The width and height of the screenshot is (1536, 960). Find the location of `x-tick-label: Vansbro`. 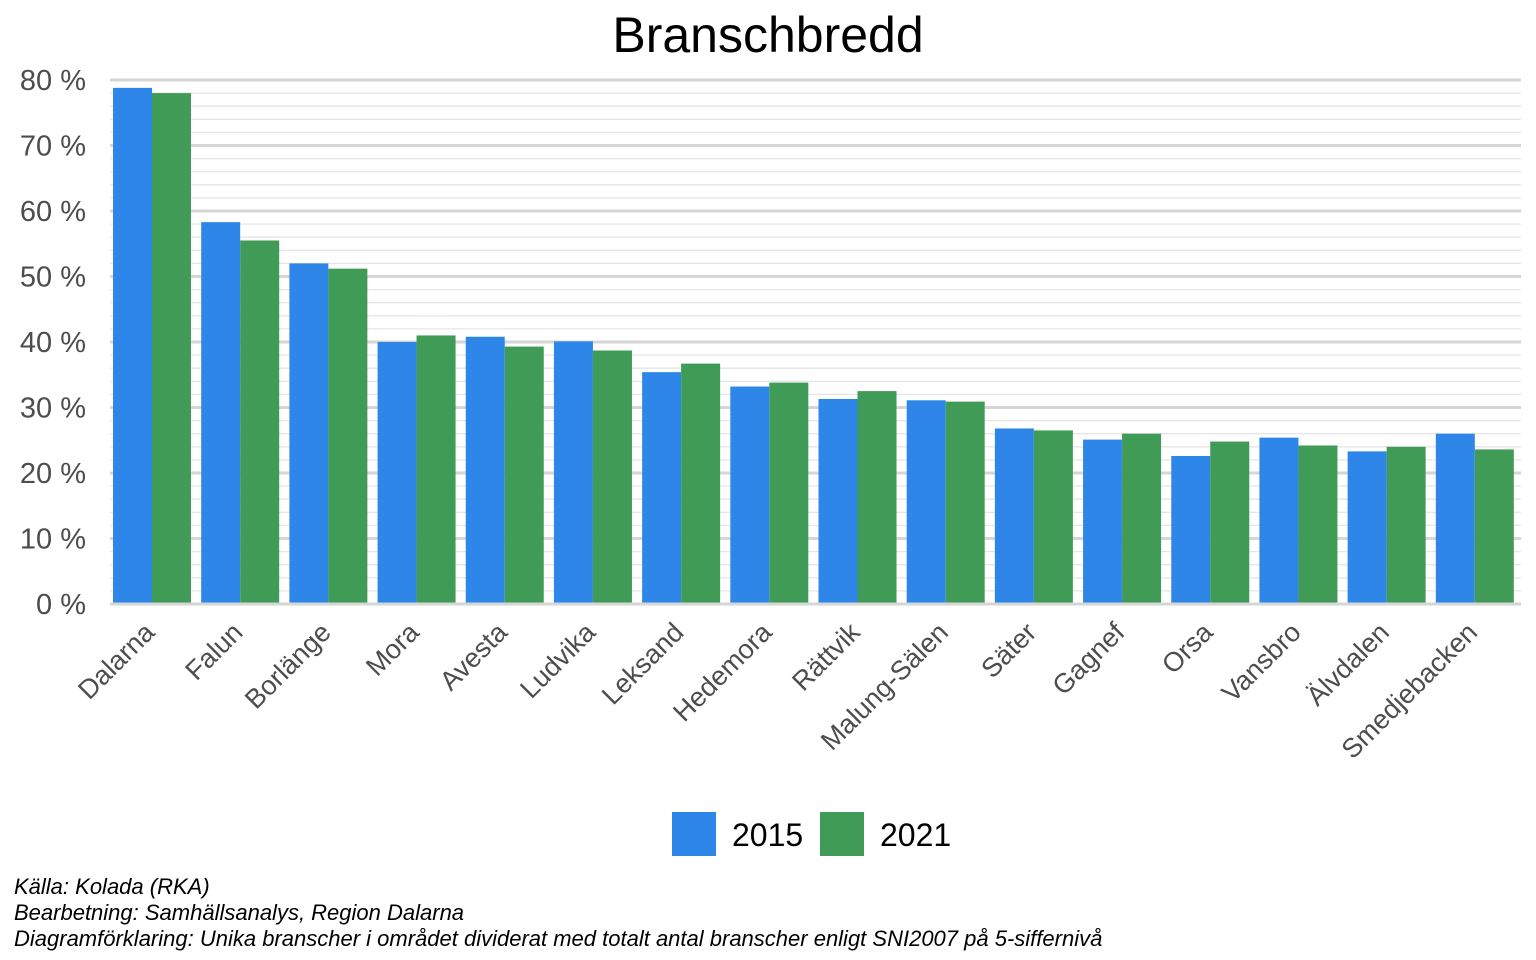

x-tick-label: Vansbro is located at coordinates (1261, 662).